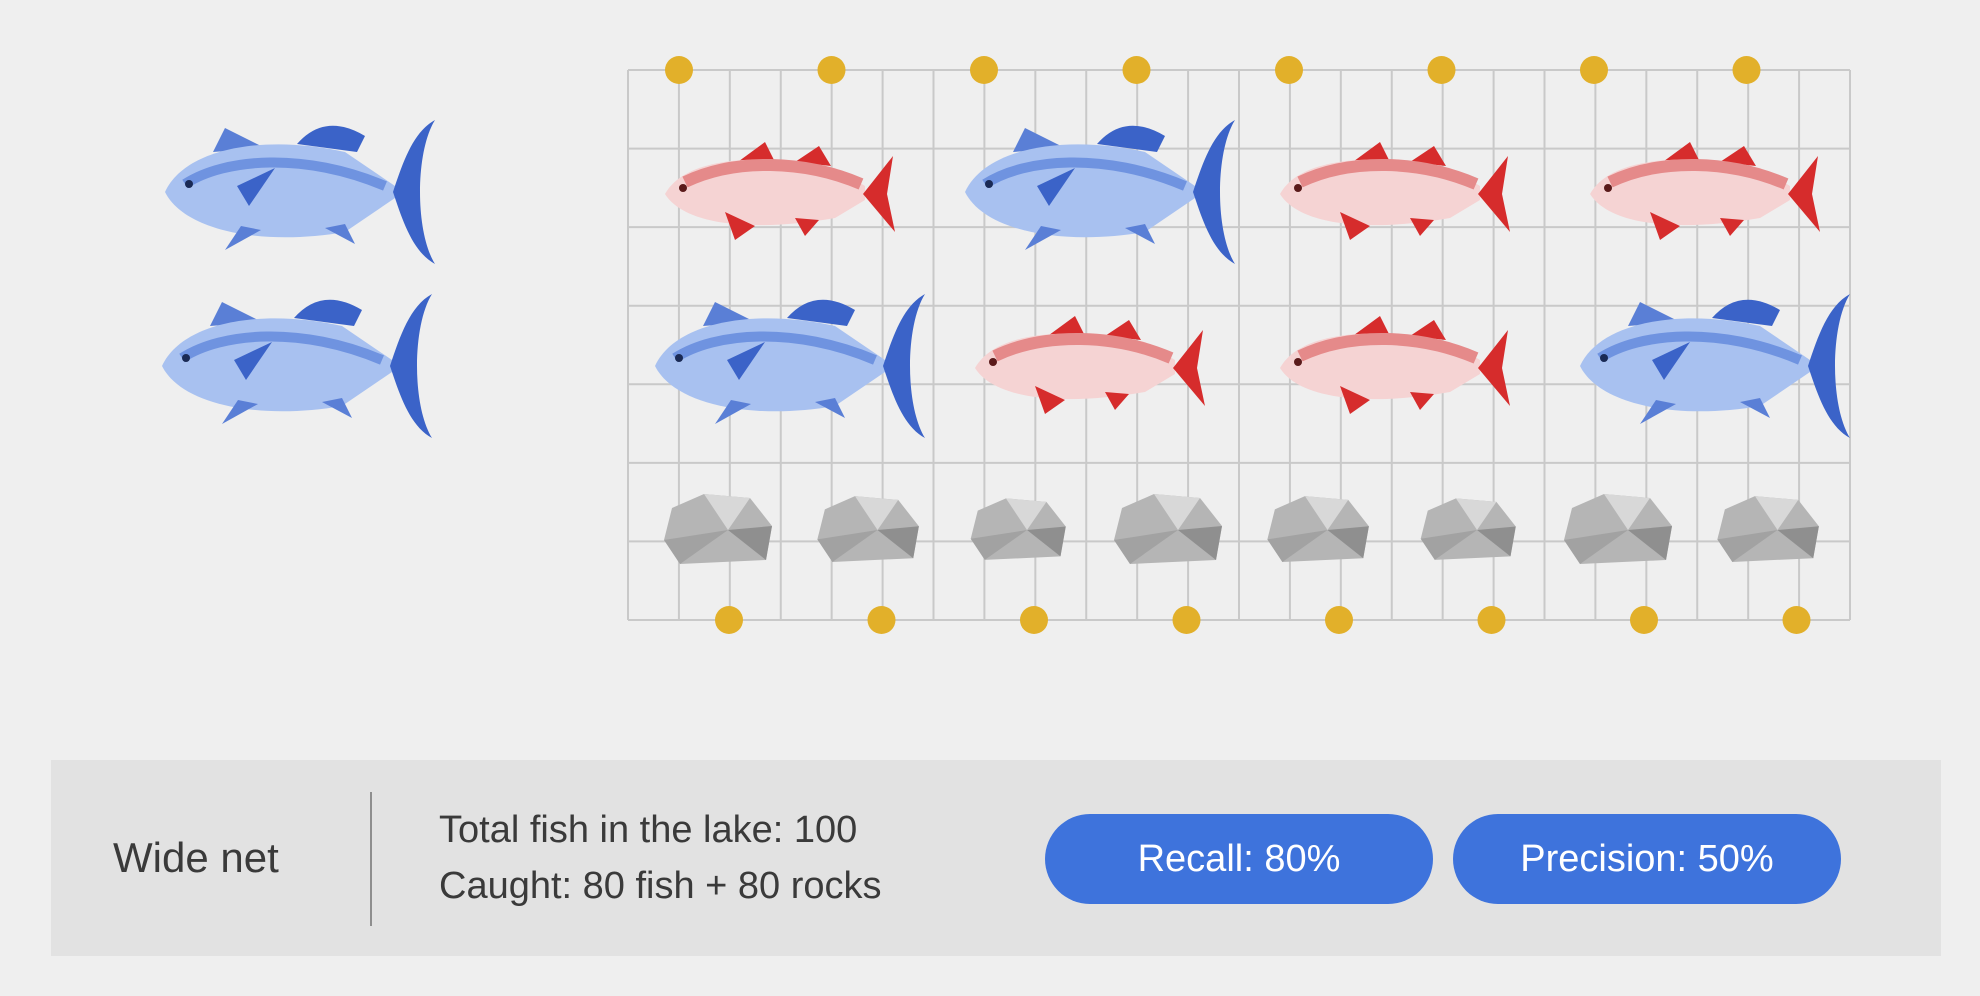 This screenshot has width=1980, height=996. I want to click on recall-badge: Recall: 80%, so click(1239, 859).